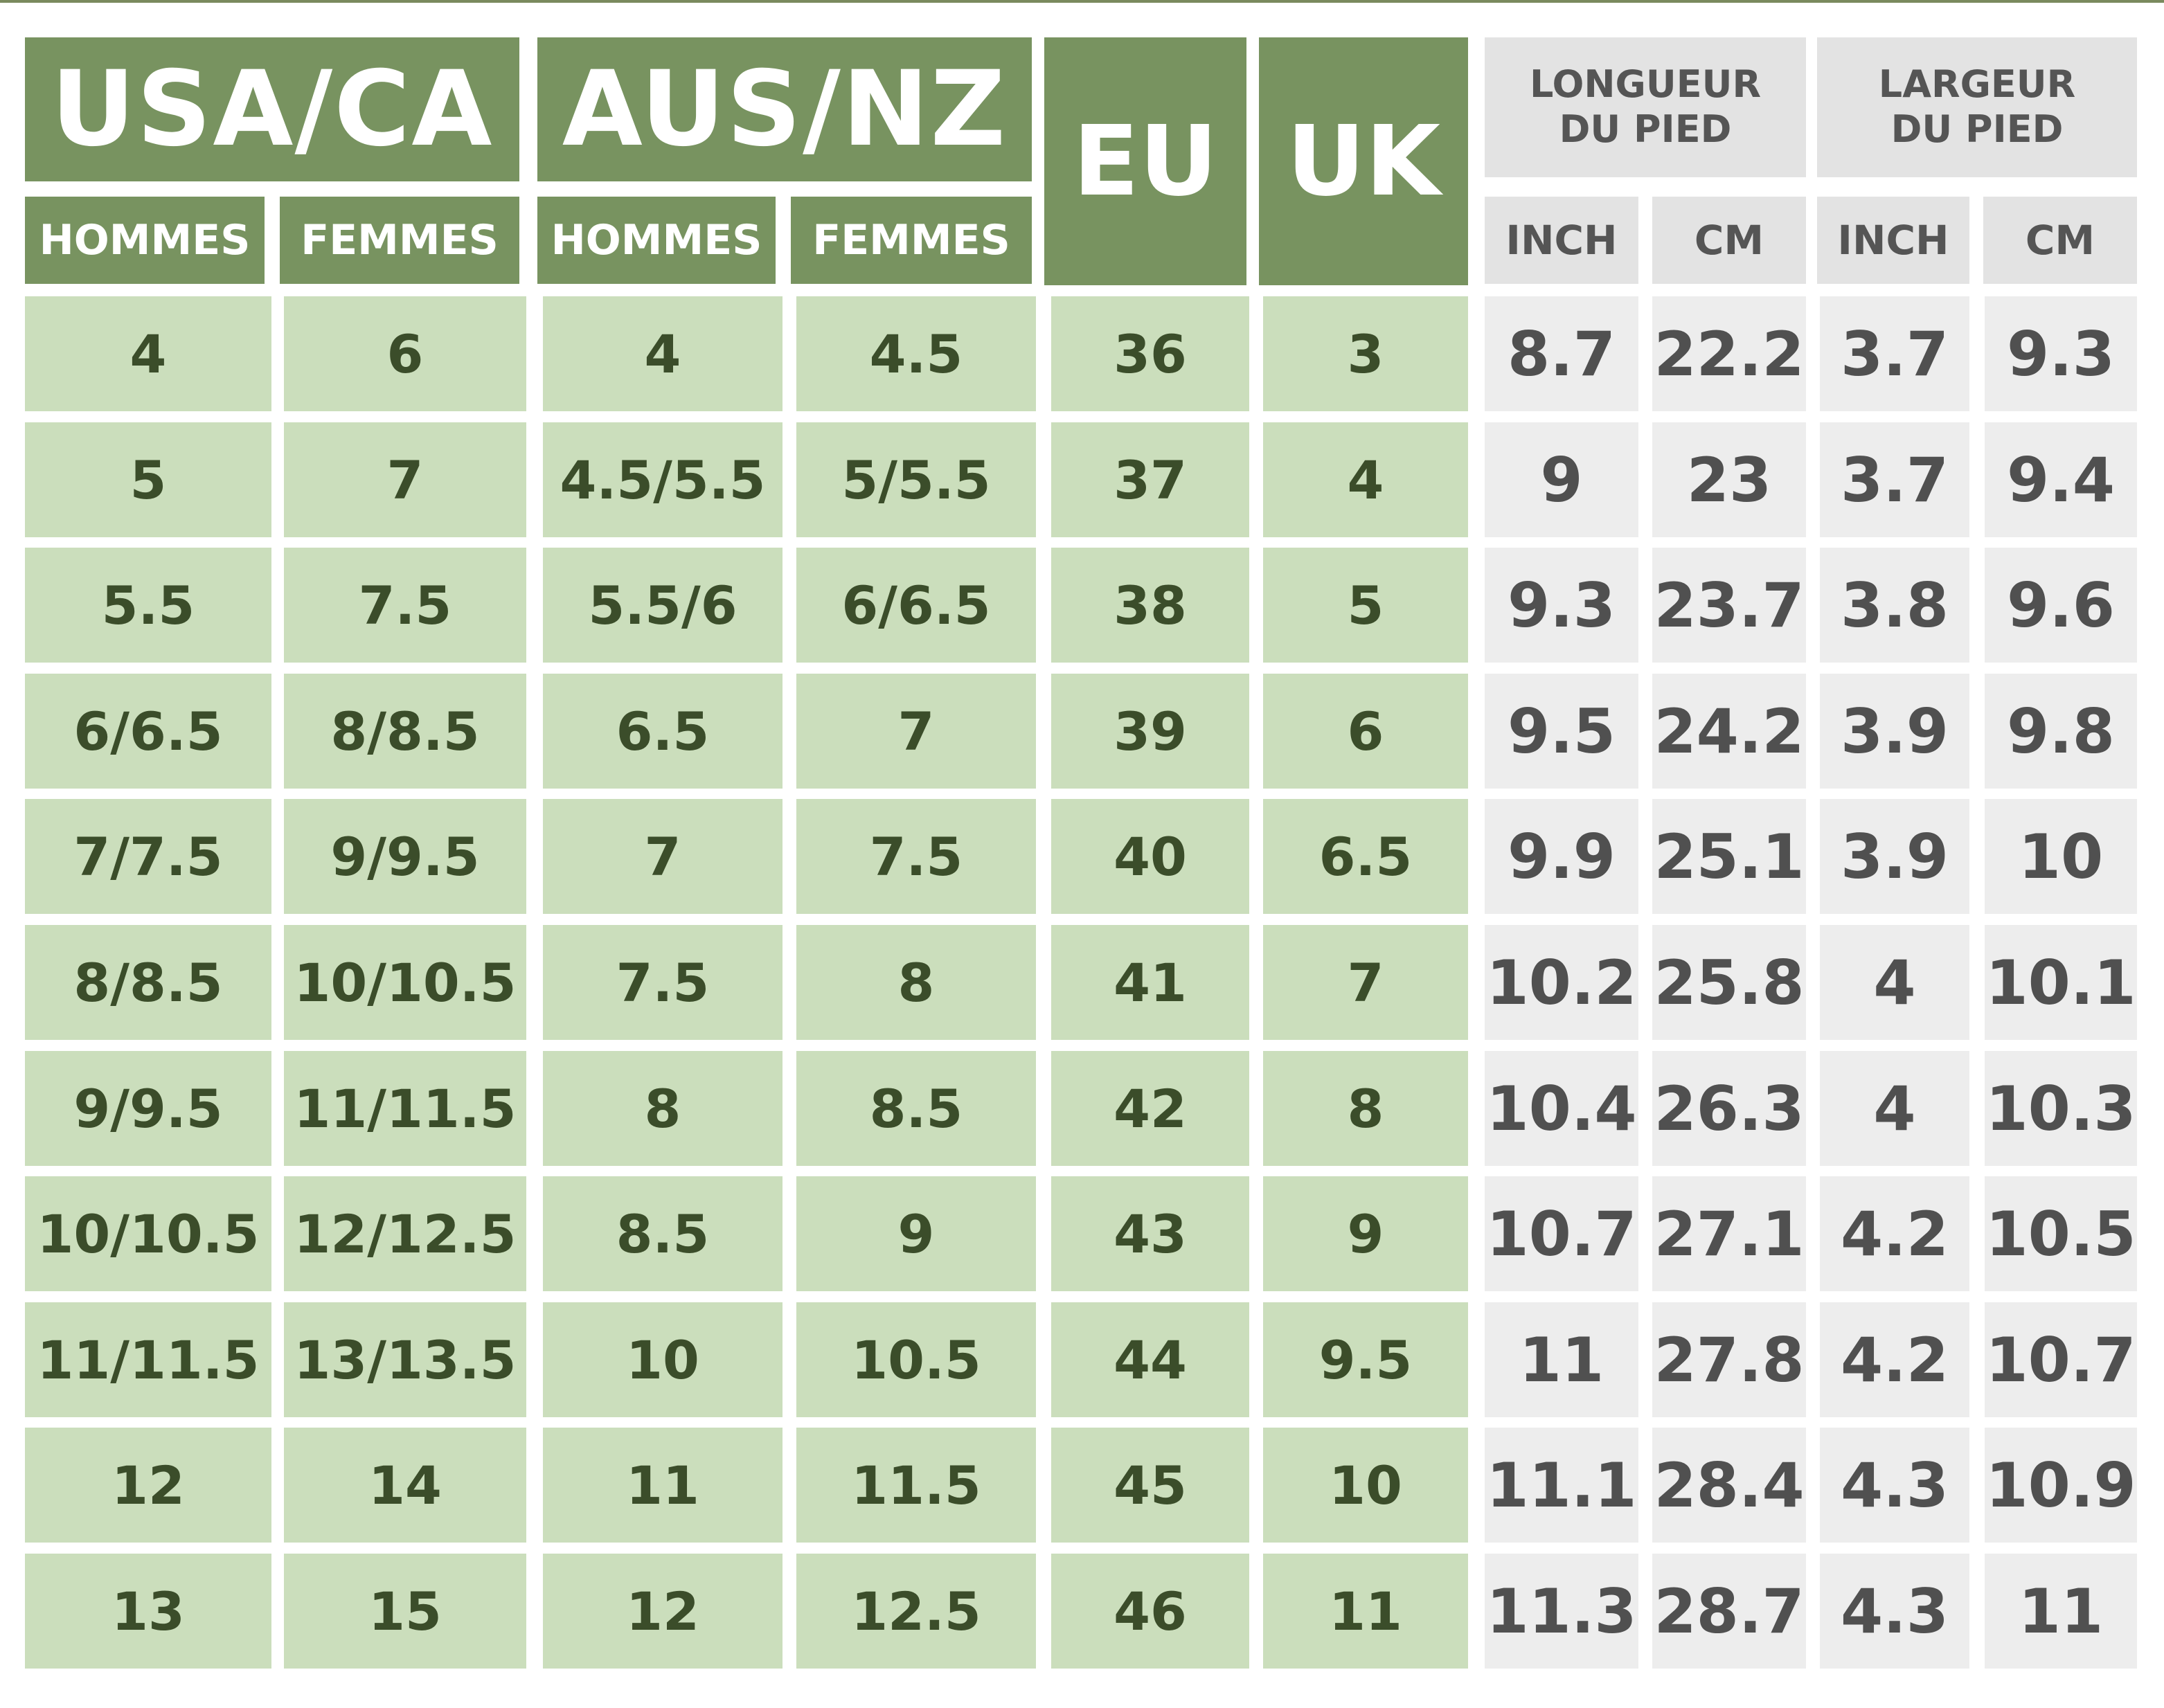 The width and height of the screenshot is (2164, 1708). I want to click on cell-length-inch: 11.1, so click(1561, 1485).